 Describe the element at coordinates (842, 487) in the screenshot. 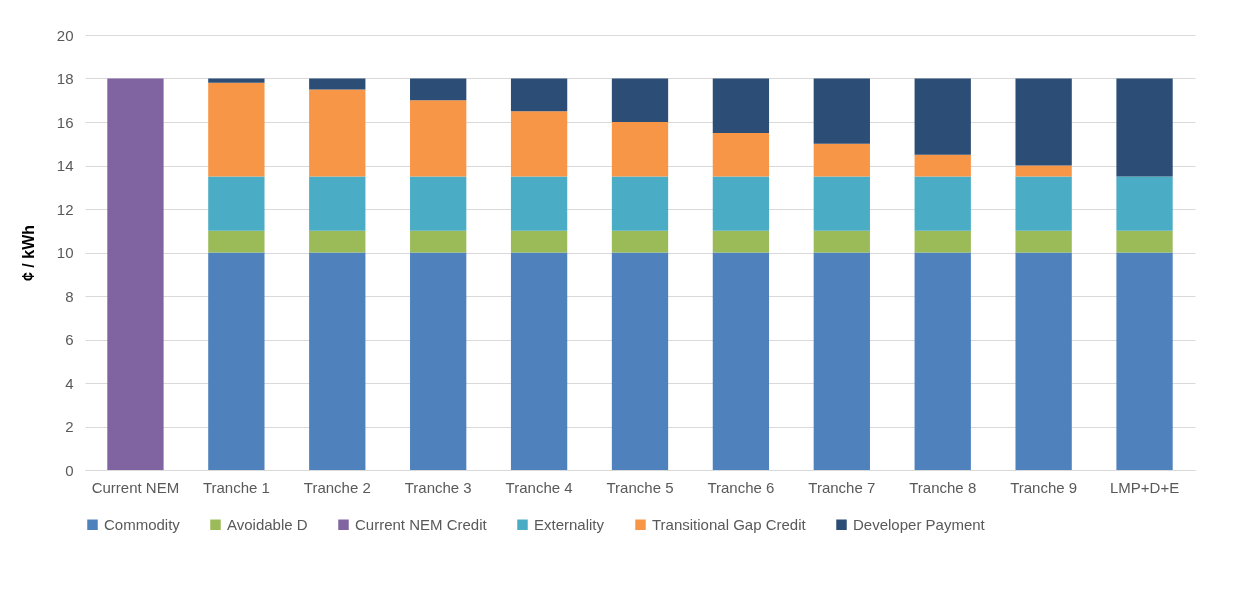

I see `x-tick-label: Tranche 7` at that location.